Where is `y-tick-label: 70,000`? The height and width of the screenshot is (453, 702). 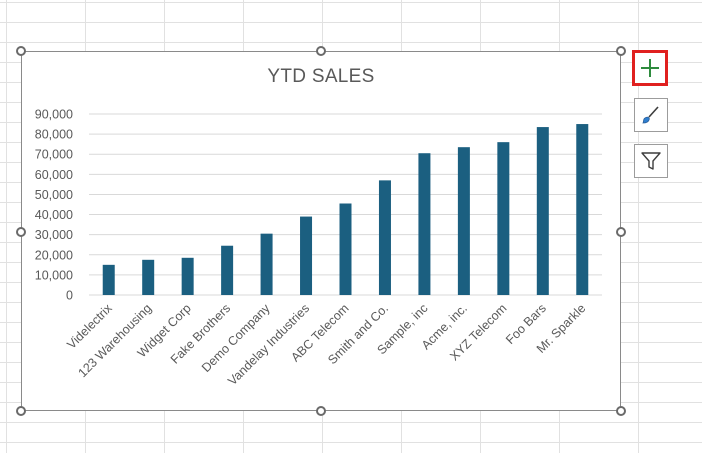 y-tick-label: 70,000 is located at coordinates (54, 155).